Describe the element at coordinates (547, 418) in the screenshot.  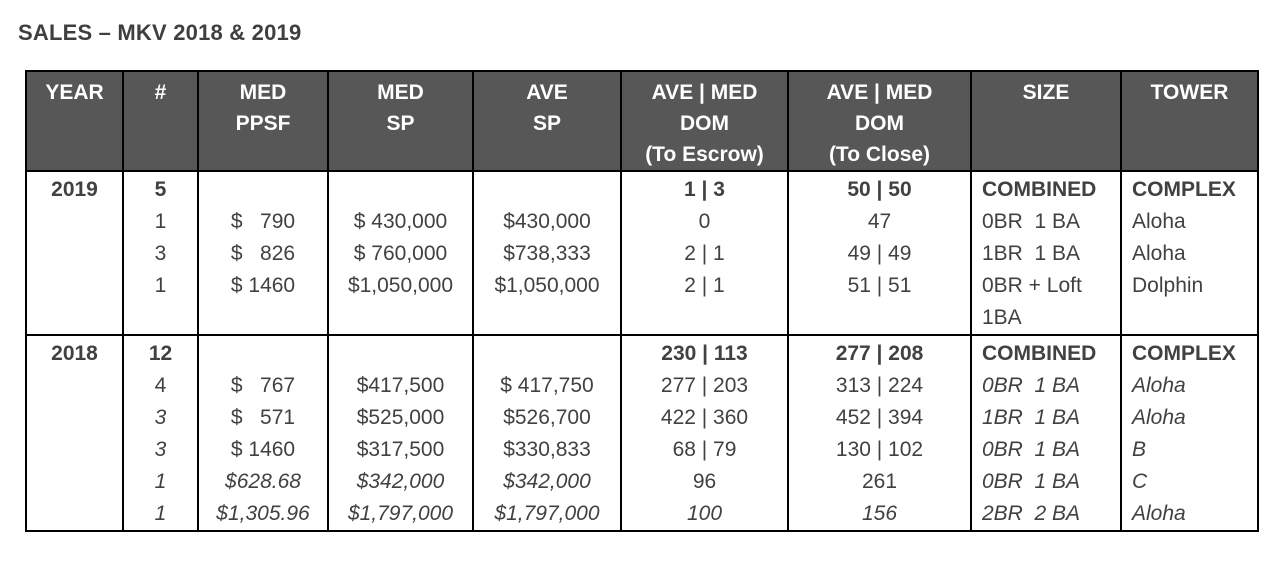
I see `cell-ave-sp: $526,700` at that location.